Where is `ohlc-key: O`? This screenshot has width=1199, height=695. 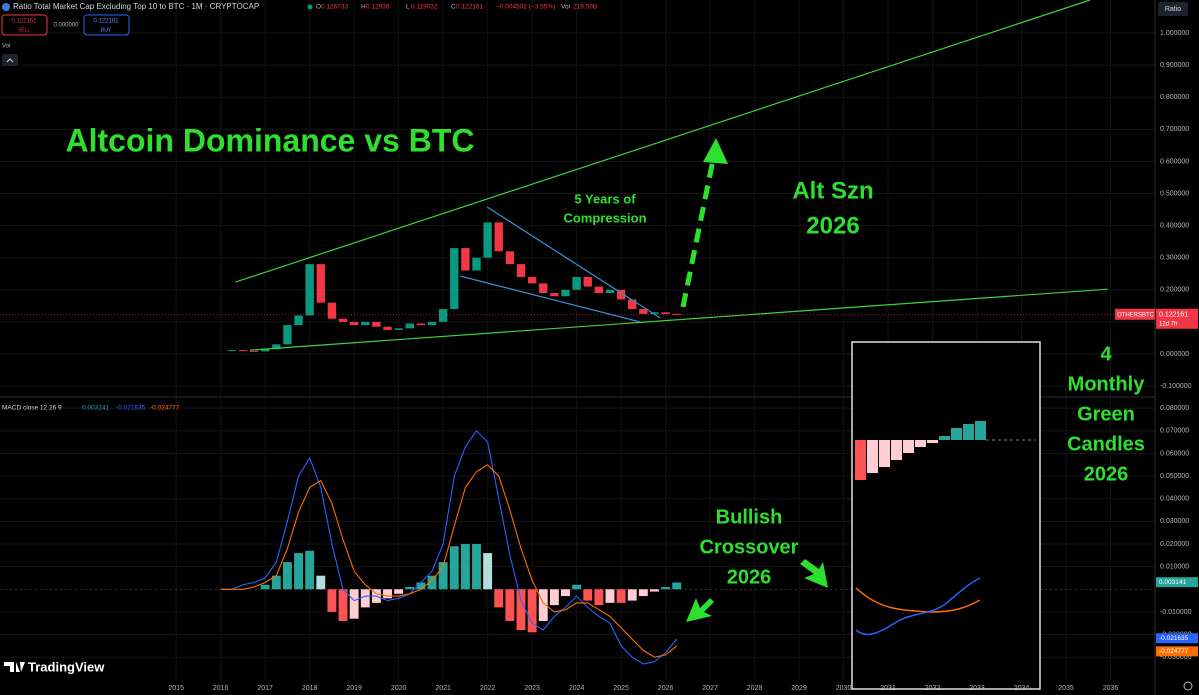
ohlc-key: O is located at coordinates (318, 7).